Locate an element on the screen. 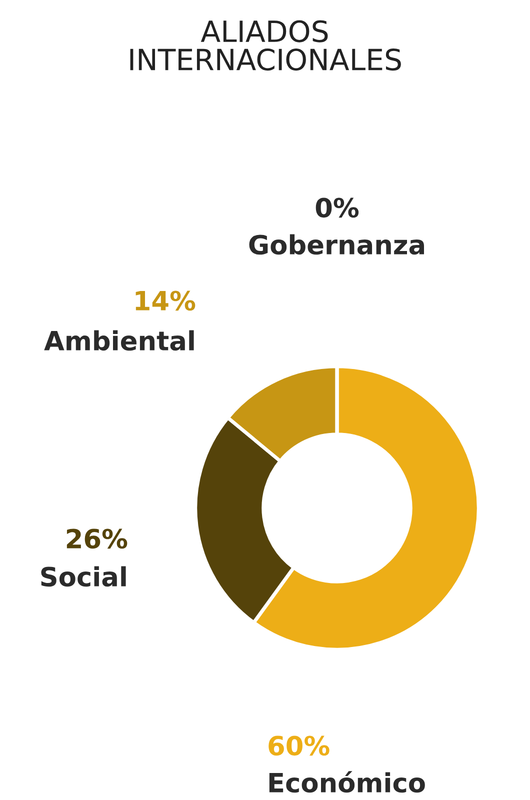 The height and width of the screenshot is (800, 530). data-label: 60% is located at coordinates (299, 746).